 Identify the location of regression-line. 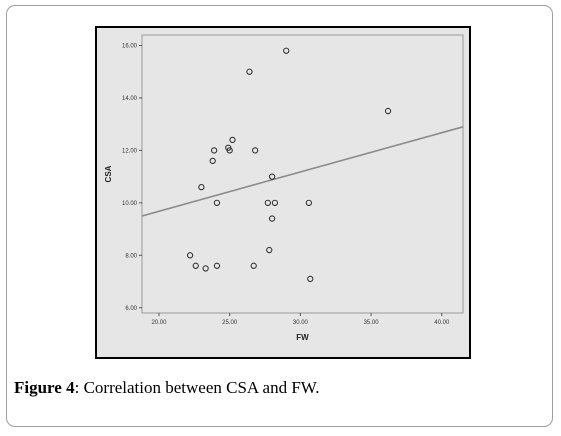
(302, 171).